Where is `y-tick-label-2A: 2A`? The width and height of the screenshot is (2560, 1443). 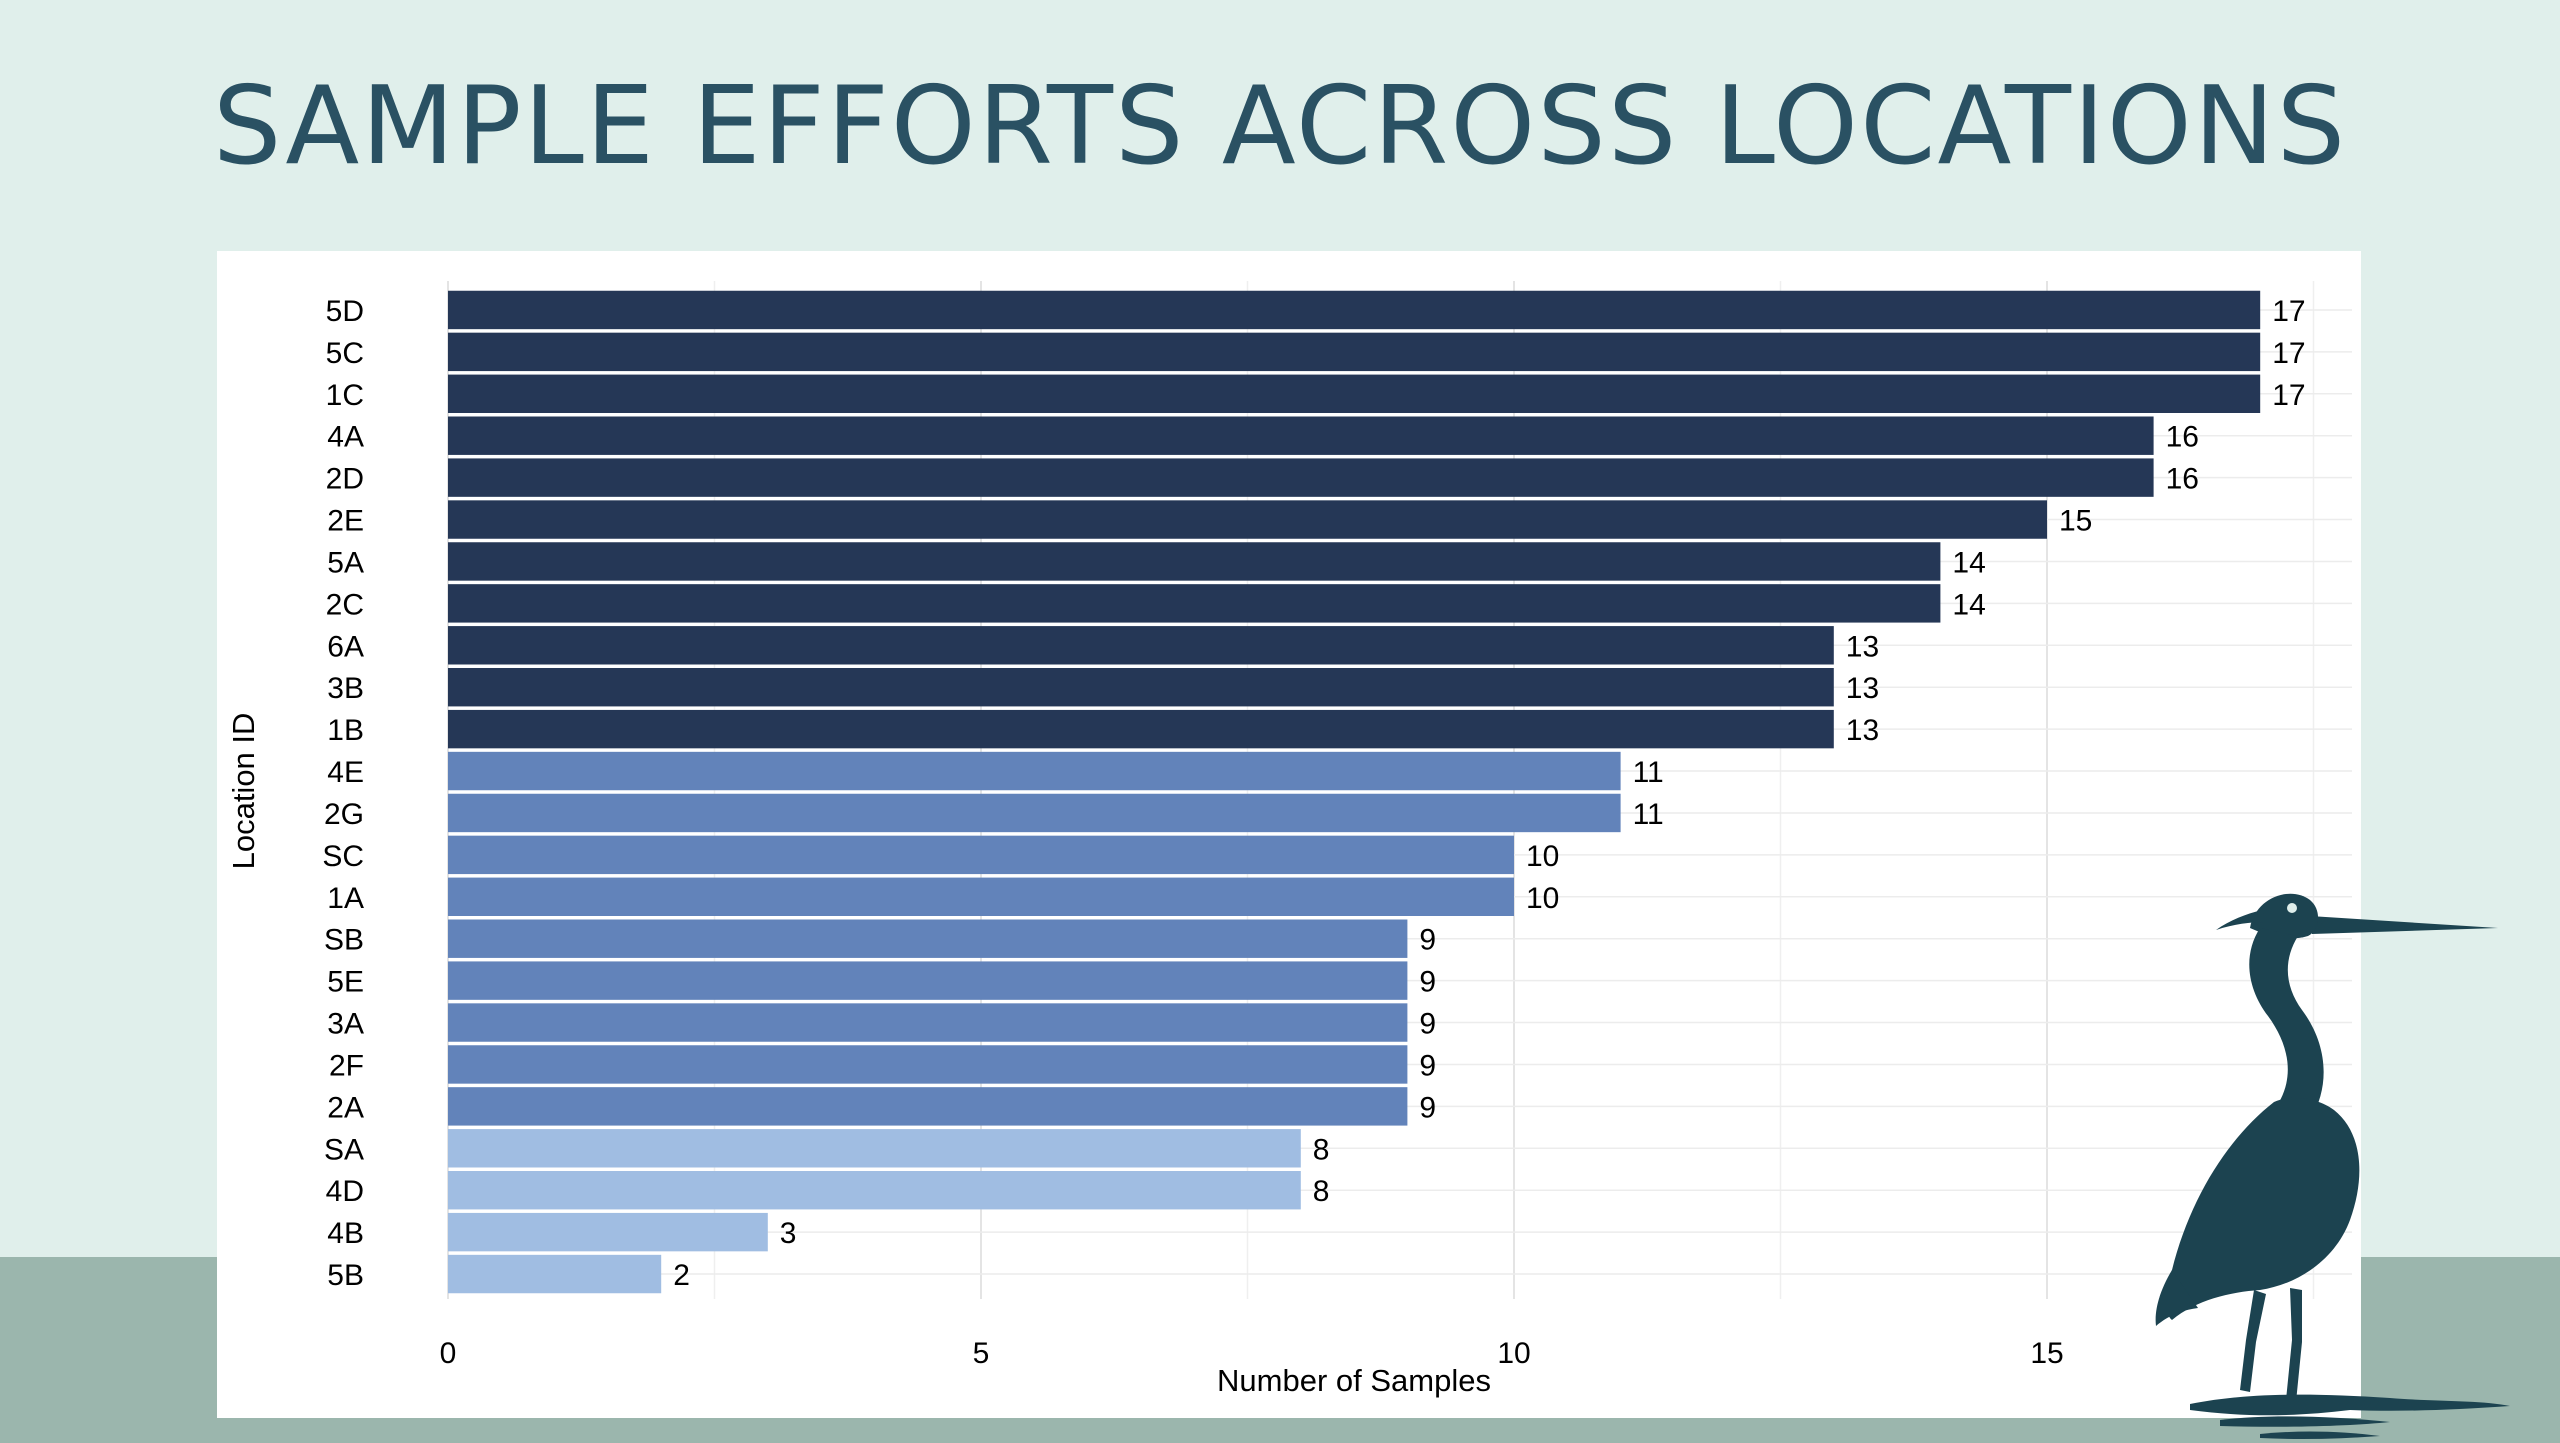
y-tick-label-2A: 2A is located at coordinates (345, 1107).